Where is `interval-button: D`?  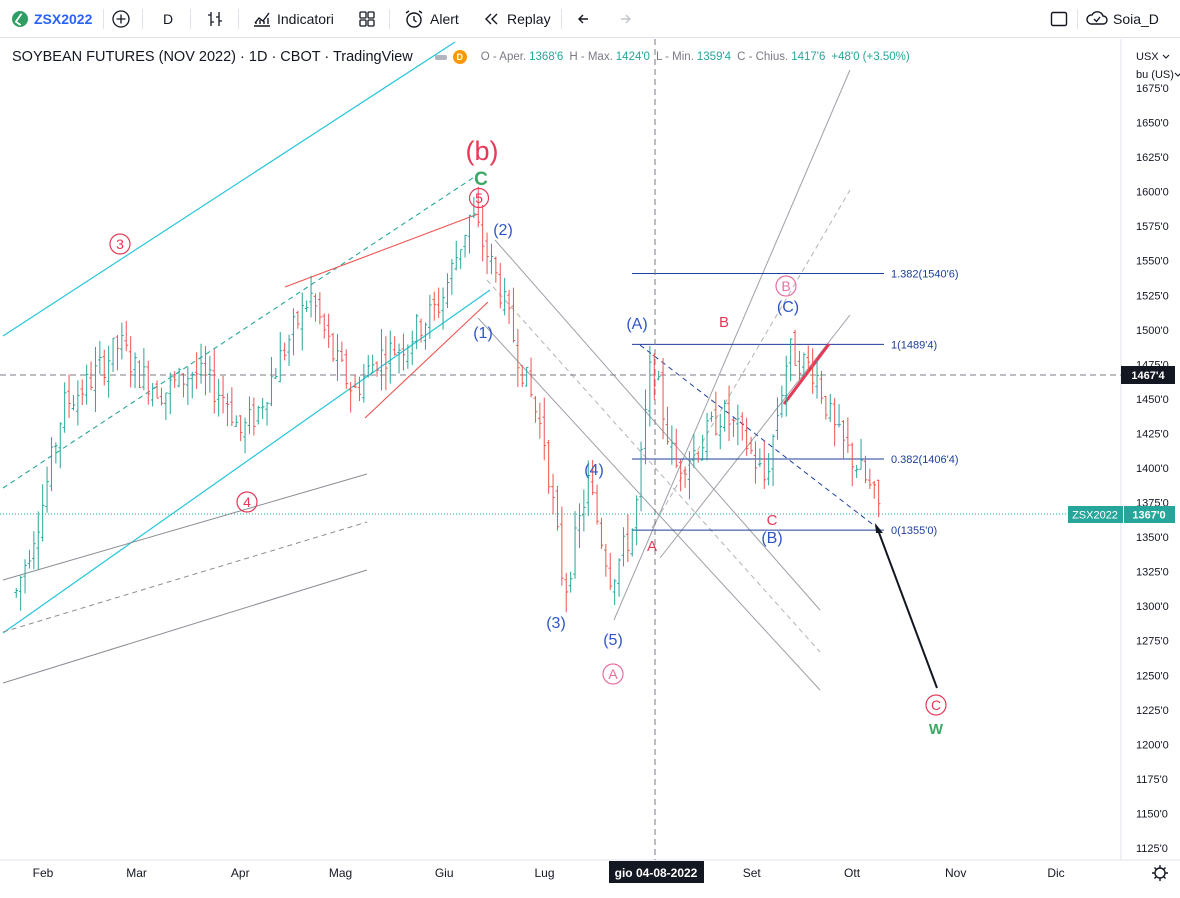 interval-button: D is located at coordinates (168, 19).